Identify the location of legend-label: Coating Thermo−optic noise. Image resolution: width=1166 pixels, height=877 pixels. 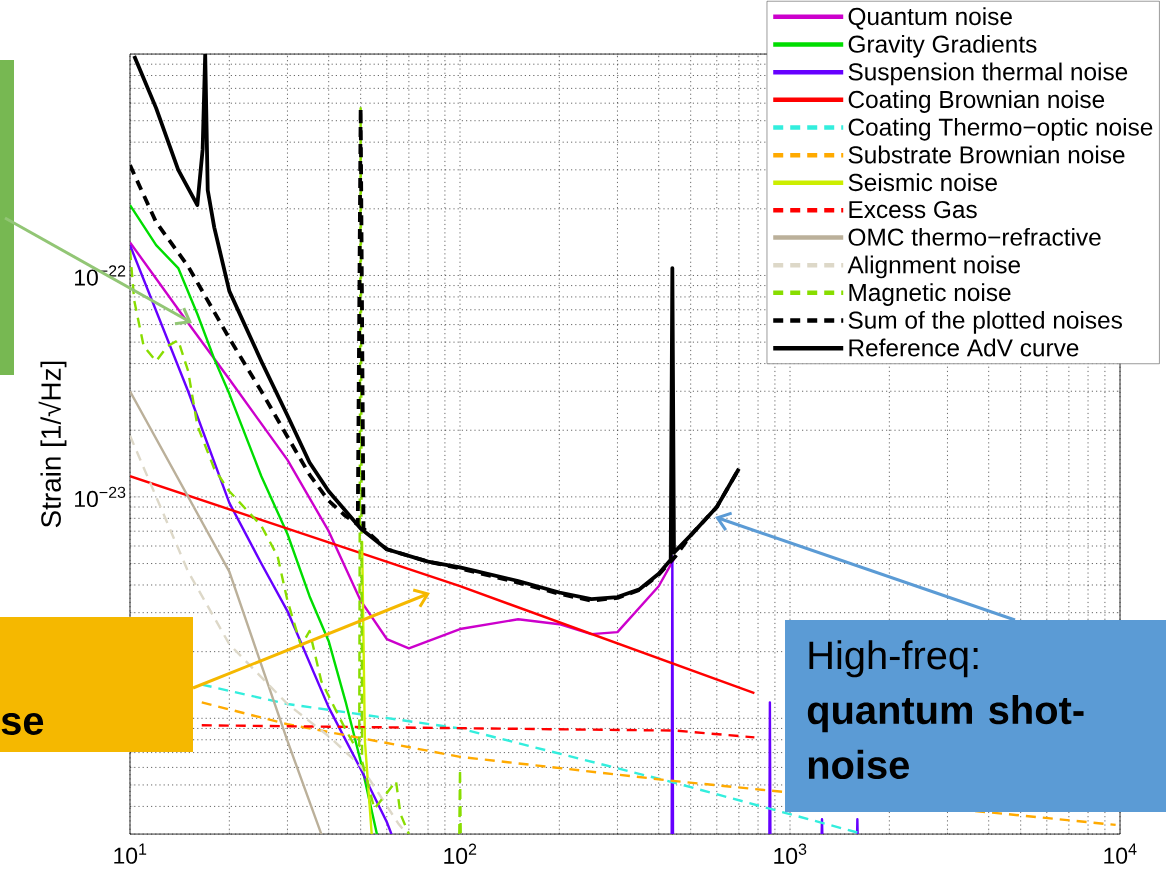
(1000, 129).